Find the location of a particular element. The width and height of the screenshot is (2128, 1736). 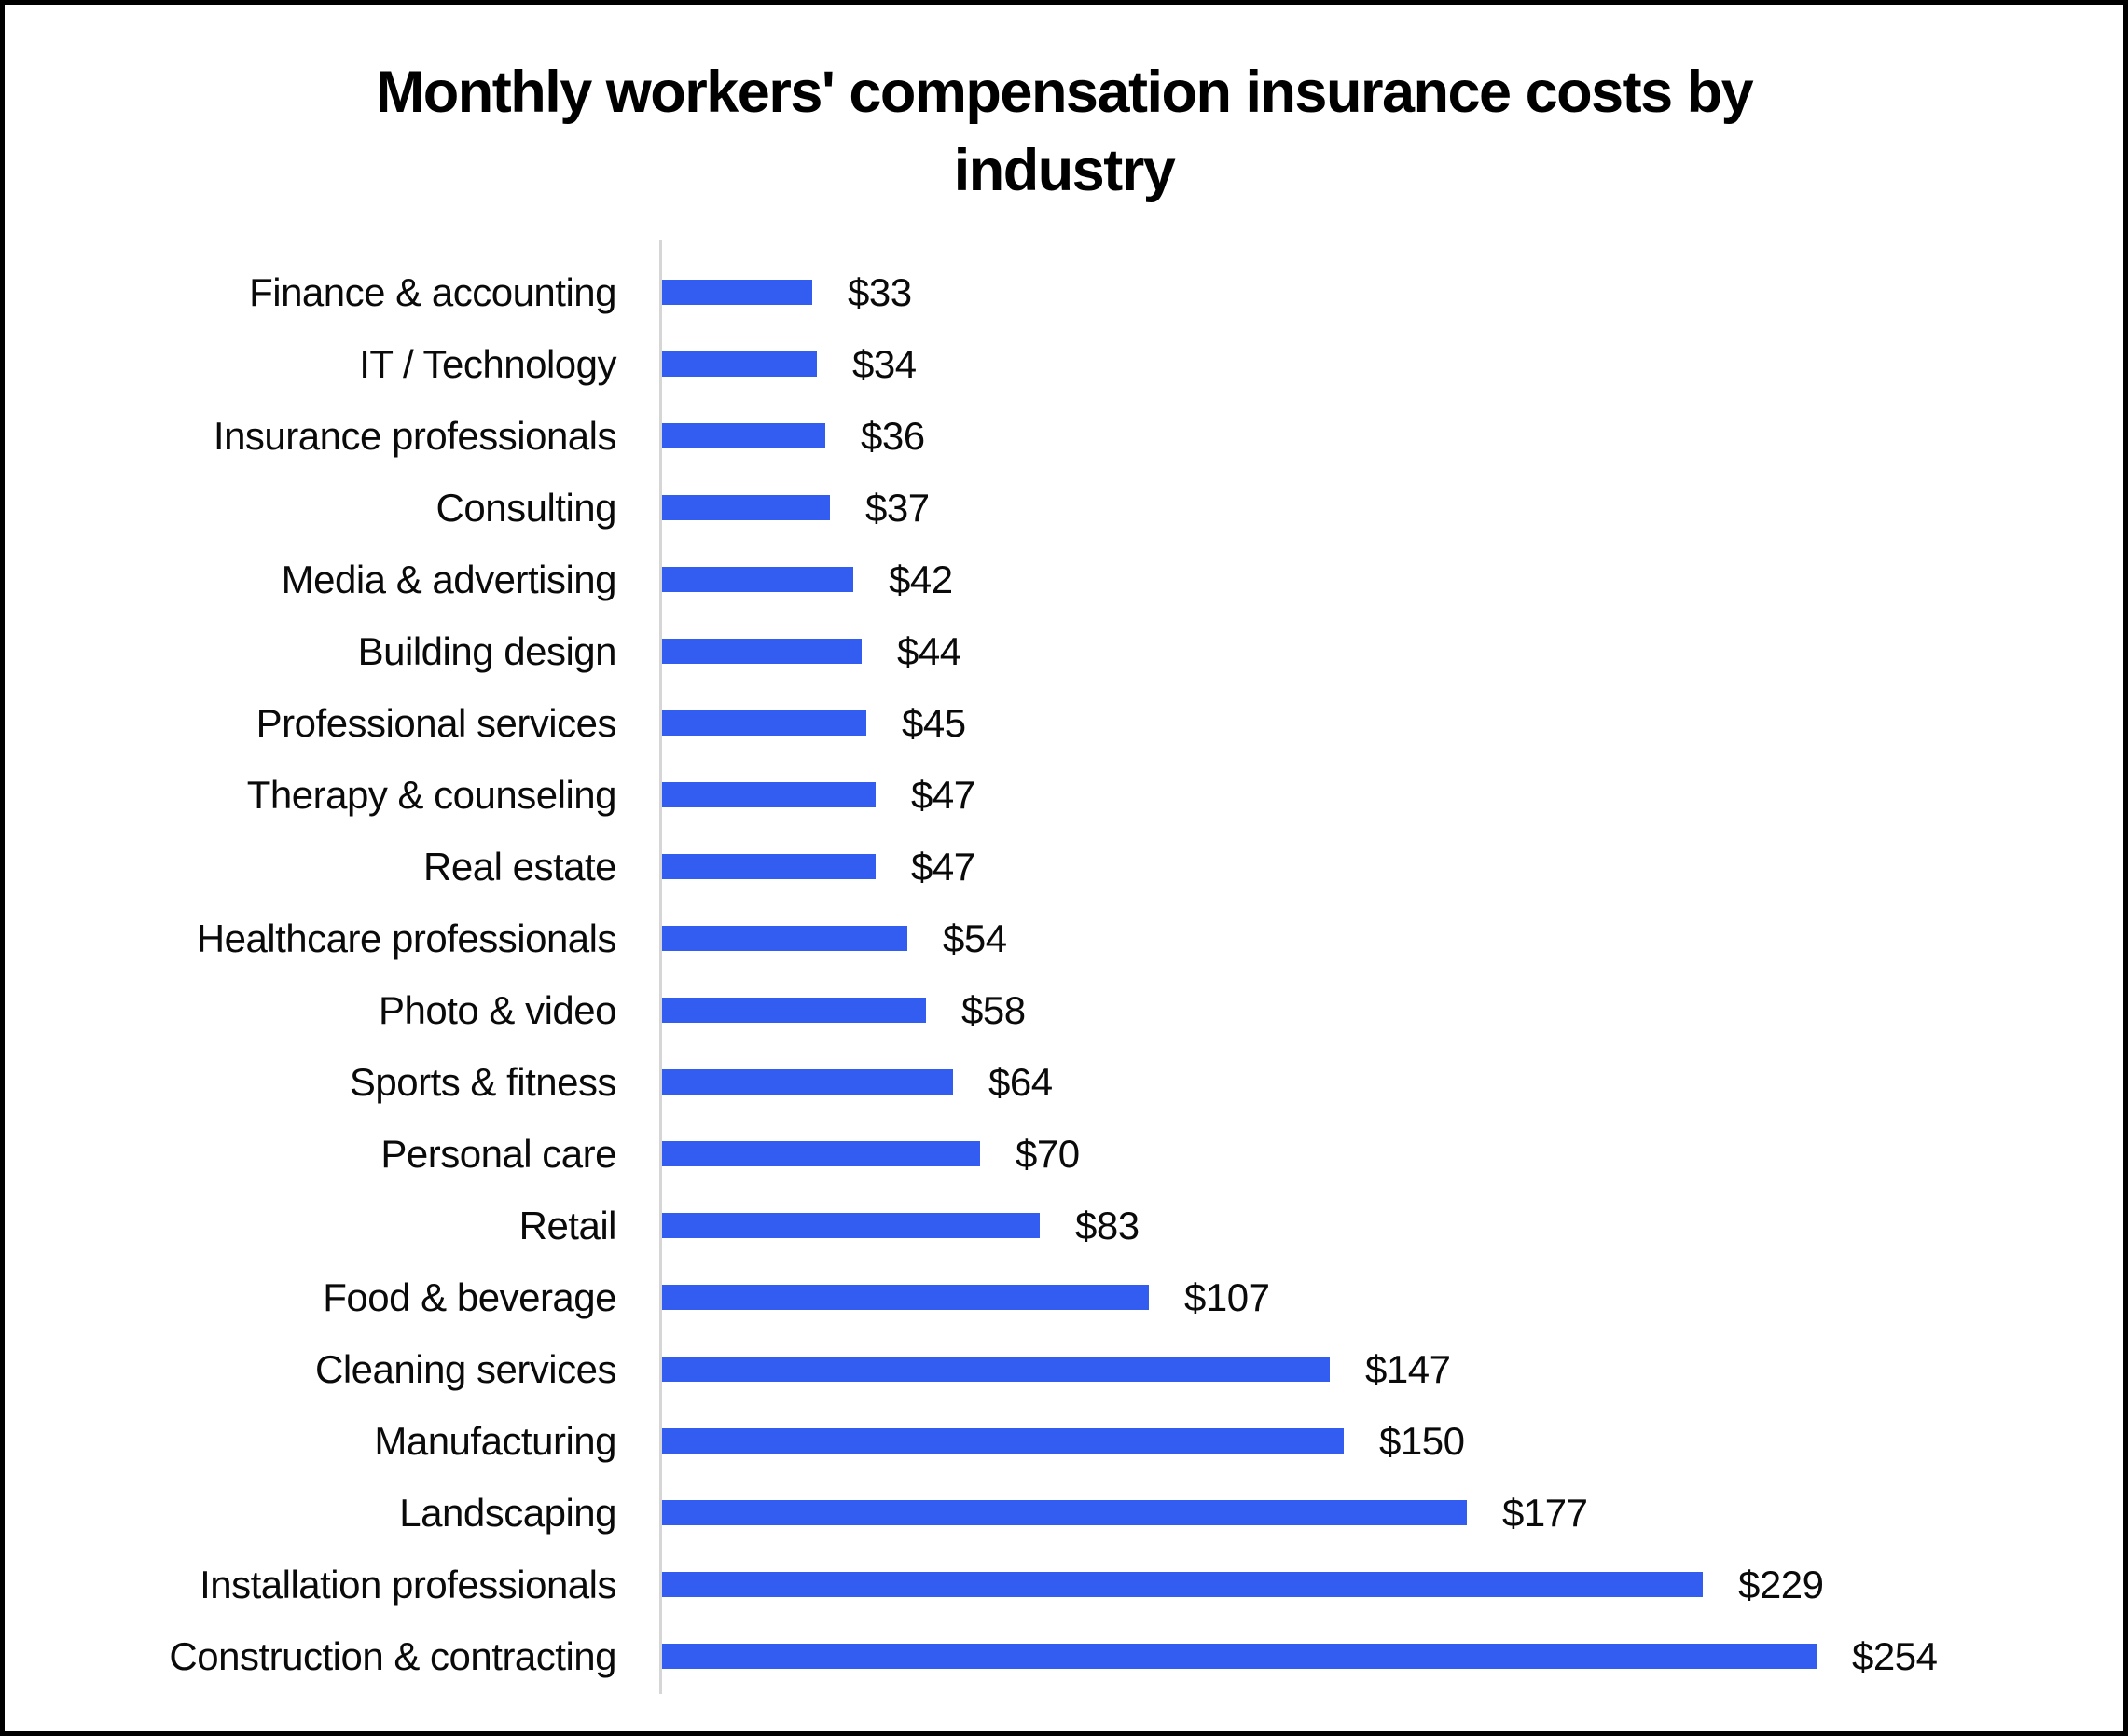

bar-row: Sports & fitness $64 is located at coordinates (1064, 1082).